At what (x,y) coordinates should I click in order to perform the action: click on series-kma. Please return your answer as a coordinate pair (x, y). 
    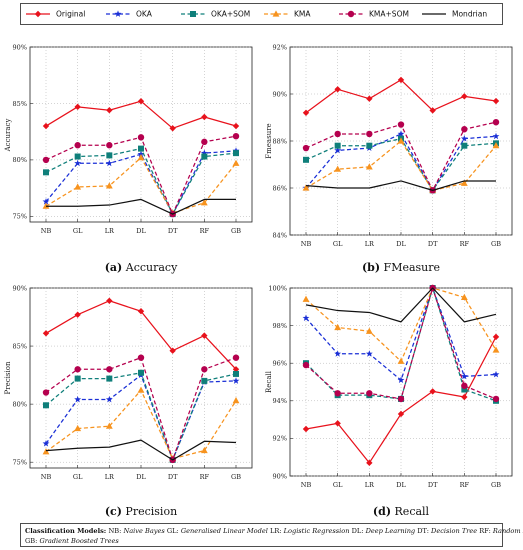
    Looking at the image, I should click on (401, 165).